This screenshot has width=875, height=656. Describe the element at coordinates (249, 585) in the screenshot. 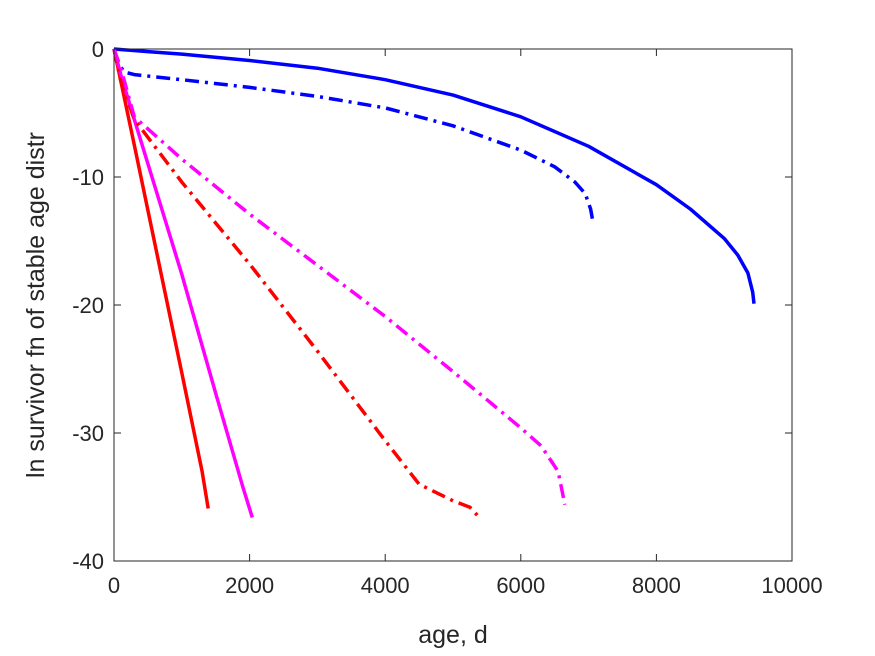

I see `x-tick-label: 2000` at that location.